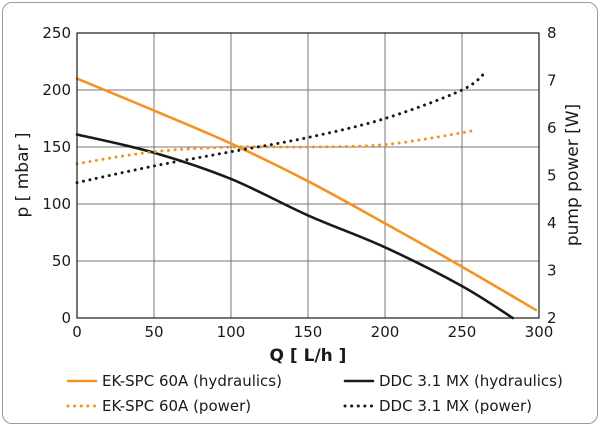 The height and width of the screenshot is (426, 600). I want to click on x-tick-label: 250, so click(462, 332).